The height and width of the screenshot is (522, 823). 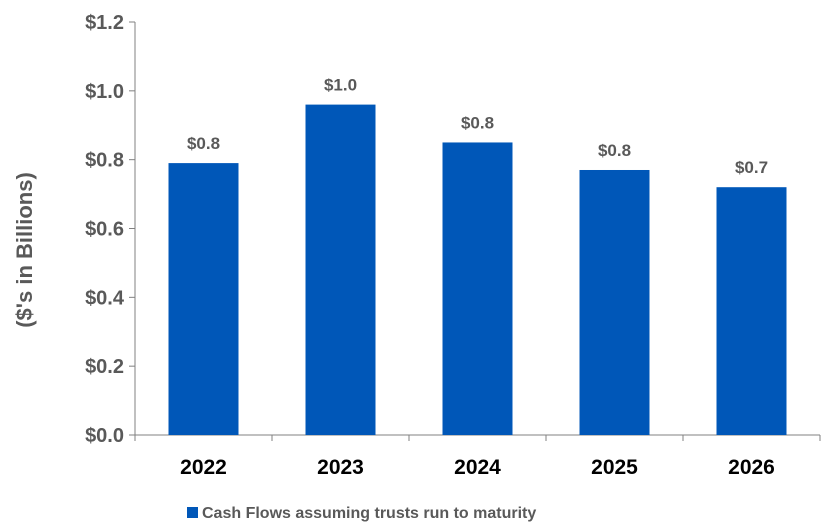 What do you see at coordinates (751, 167) in the screenshot?
I see `data-label-2026: $0.7` at bounding box center [751, 167].